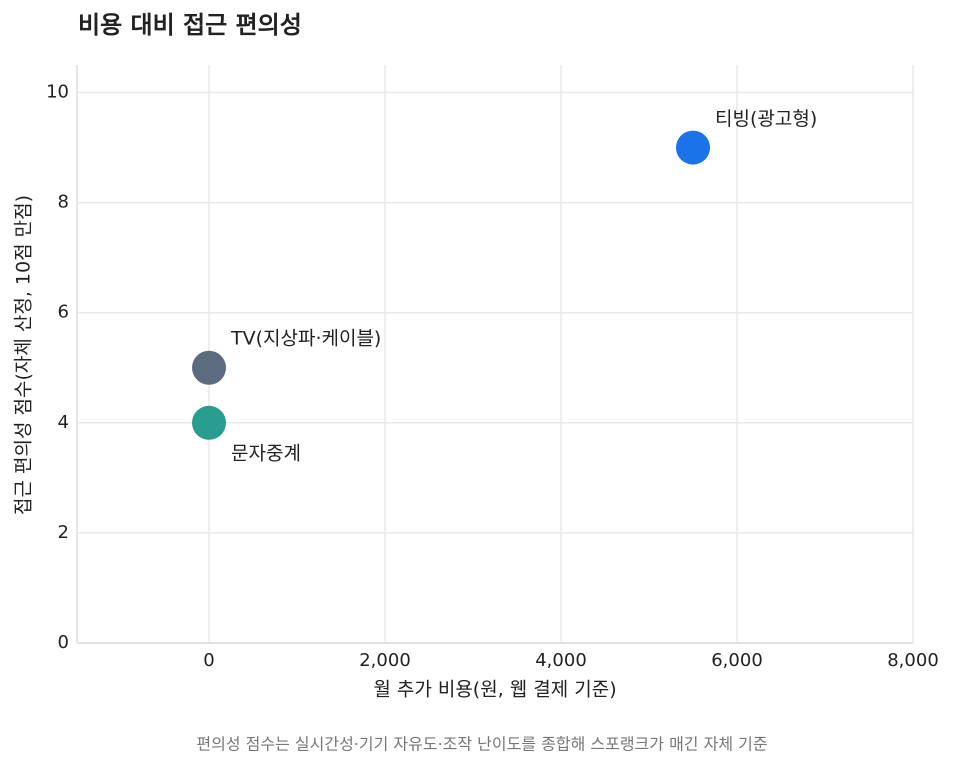 The image size is (956, 772). Describe the element at coordinates (190, 25) in the screenshot. I see `chart-title: 비용 대비 접근 편의성` at that location.